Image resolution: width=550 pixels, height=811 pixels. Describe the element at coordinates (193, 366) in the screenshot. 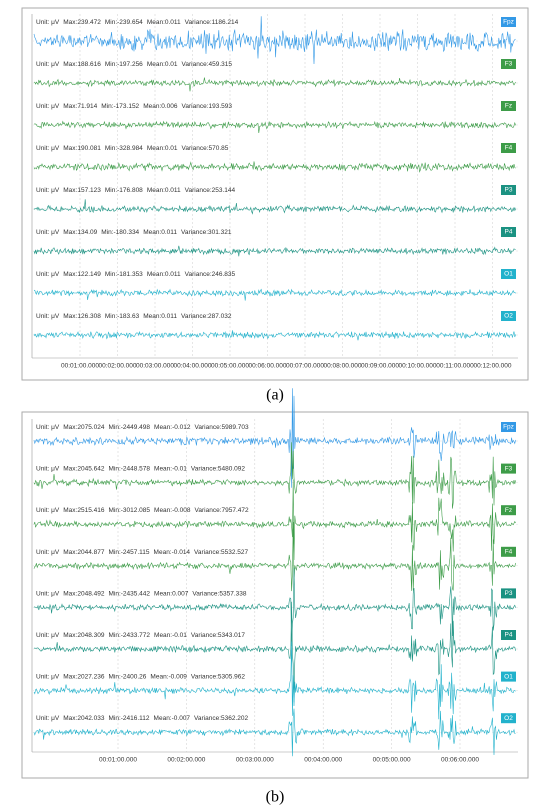

I see `x-tick-label: 00:04:00.000` at that location.